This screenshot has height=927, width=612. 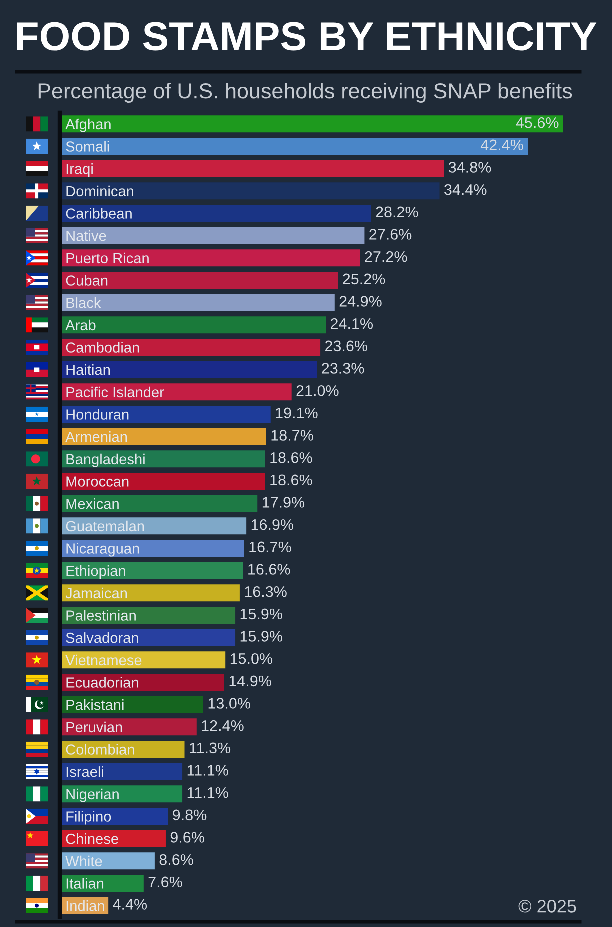 What do you see at coordinates (84, 861) in the screenshot?
I see `y-tick-label: White` at bounding box center [84, 861].